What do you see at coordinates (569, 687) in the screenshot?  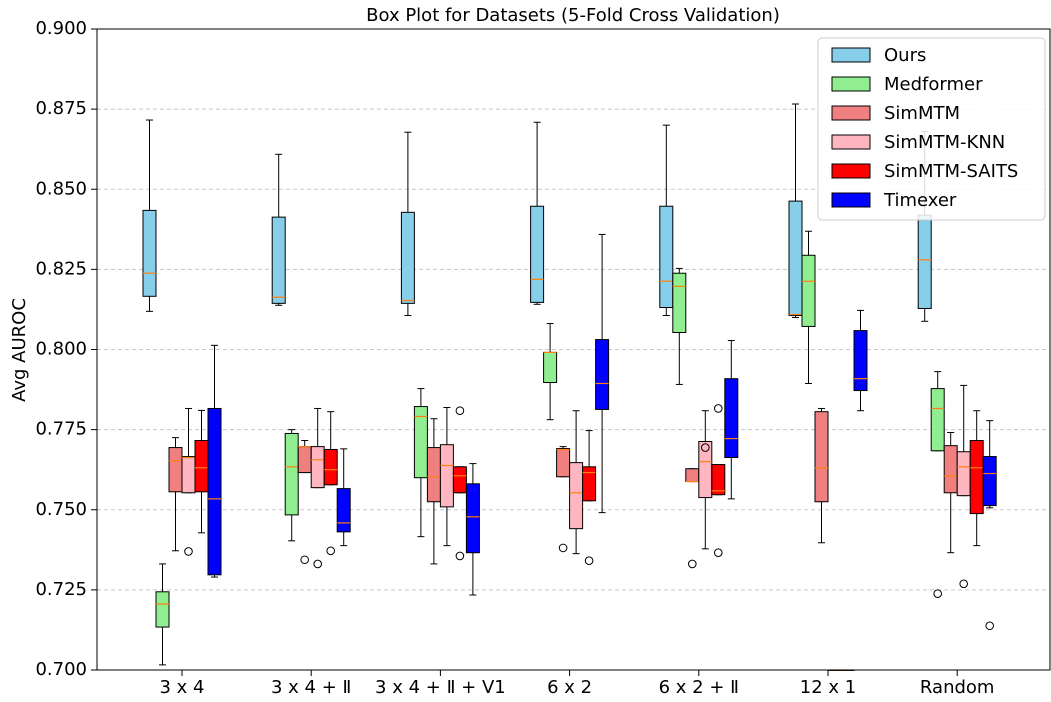 I see `x-tick-label: 6 x 2` at bounding box center [569, 687].